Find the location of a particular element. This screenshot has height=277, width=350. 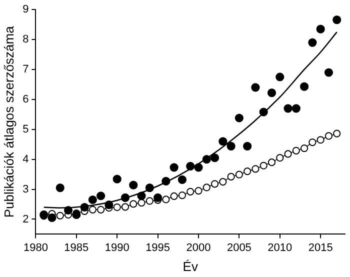

x-tick-label: 1985 is located at coordinates (76, 248).